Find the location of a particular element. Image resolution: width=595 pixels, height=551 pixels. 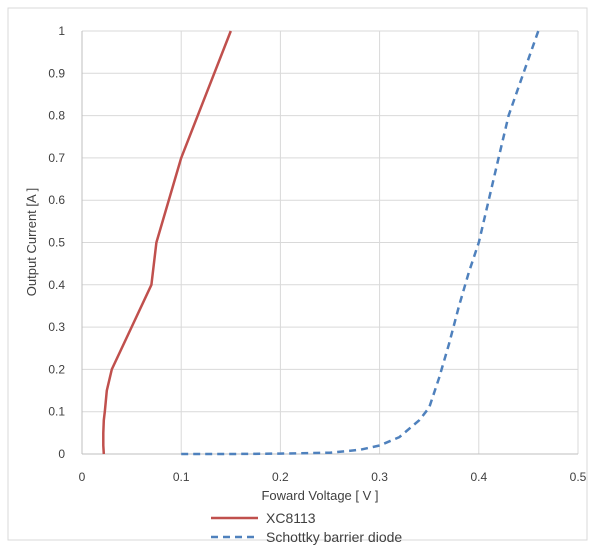

y-tick-label: 0.3 is located at coordinates (56, 327).